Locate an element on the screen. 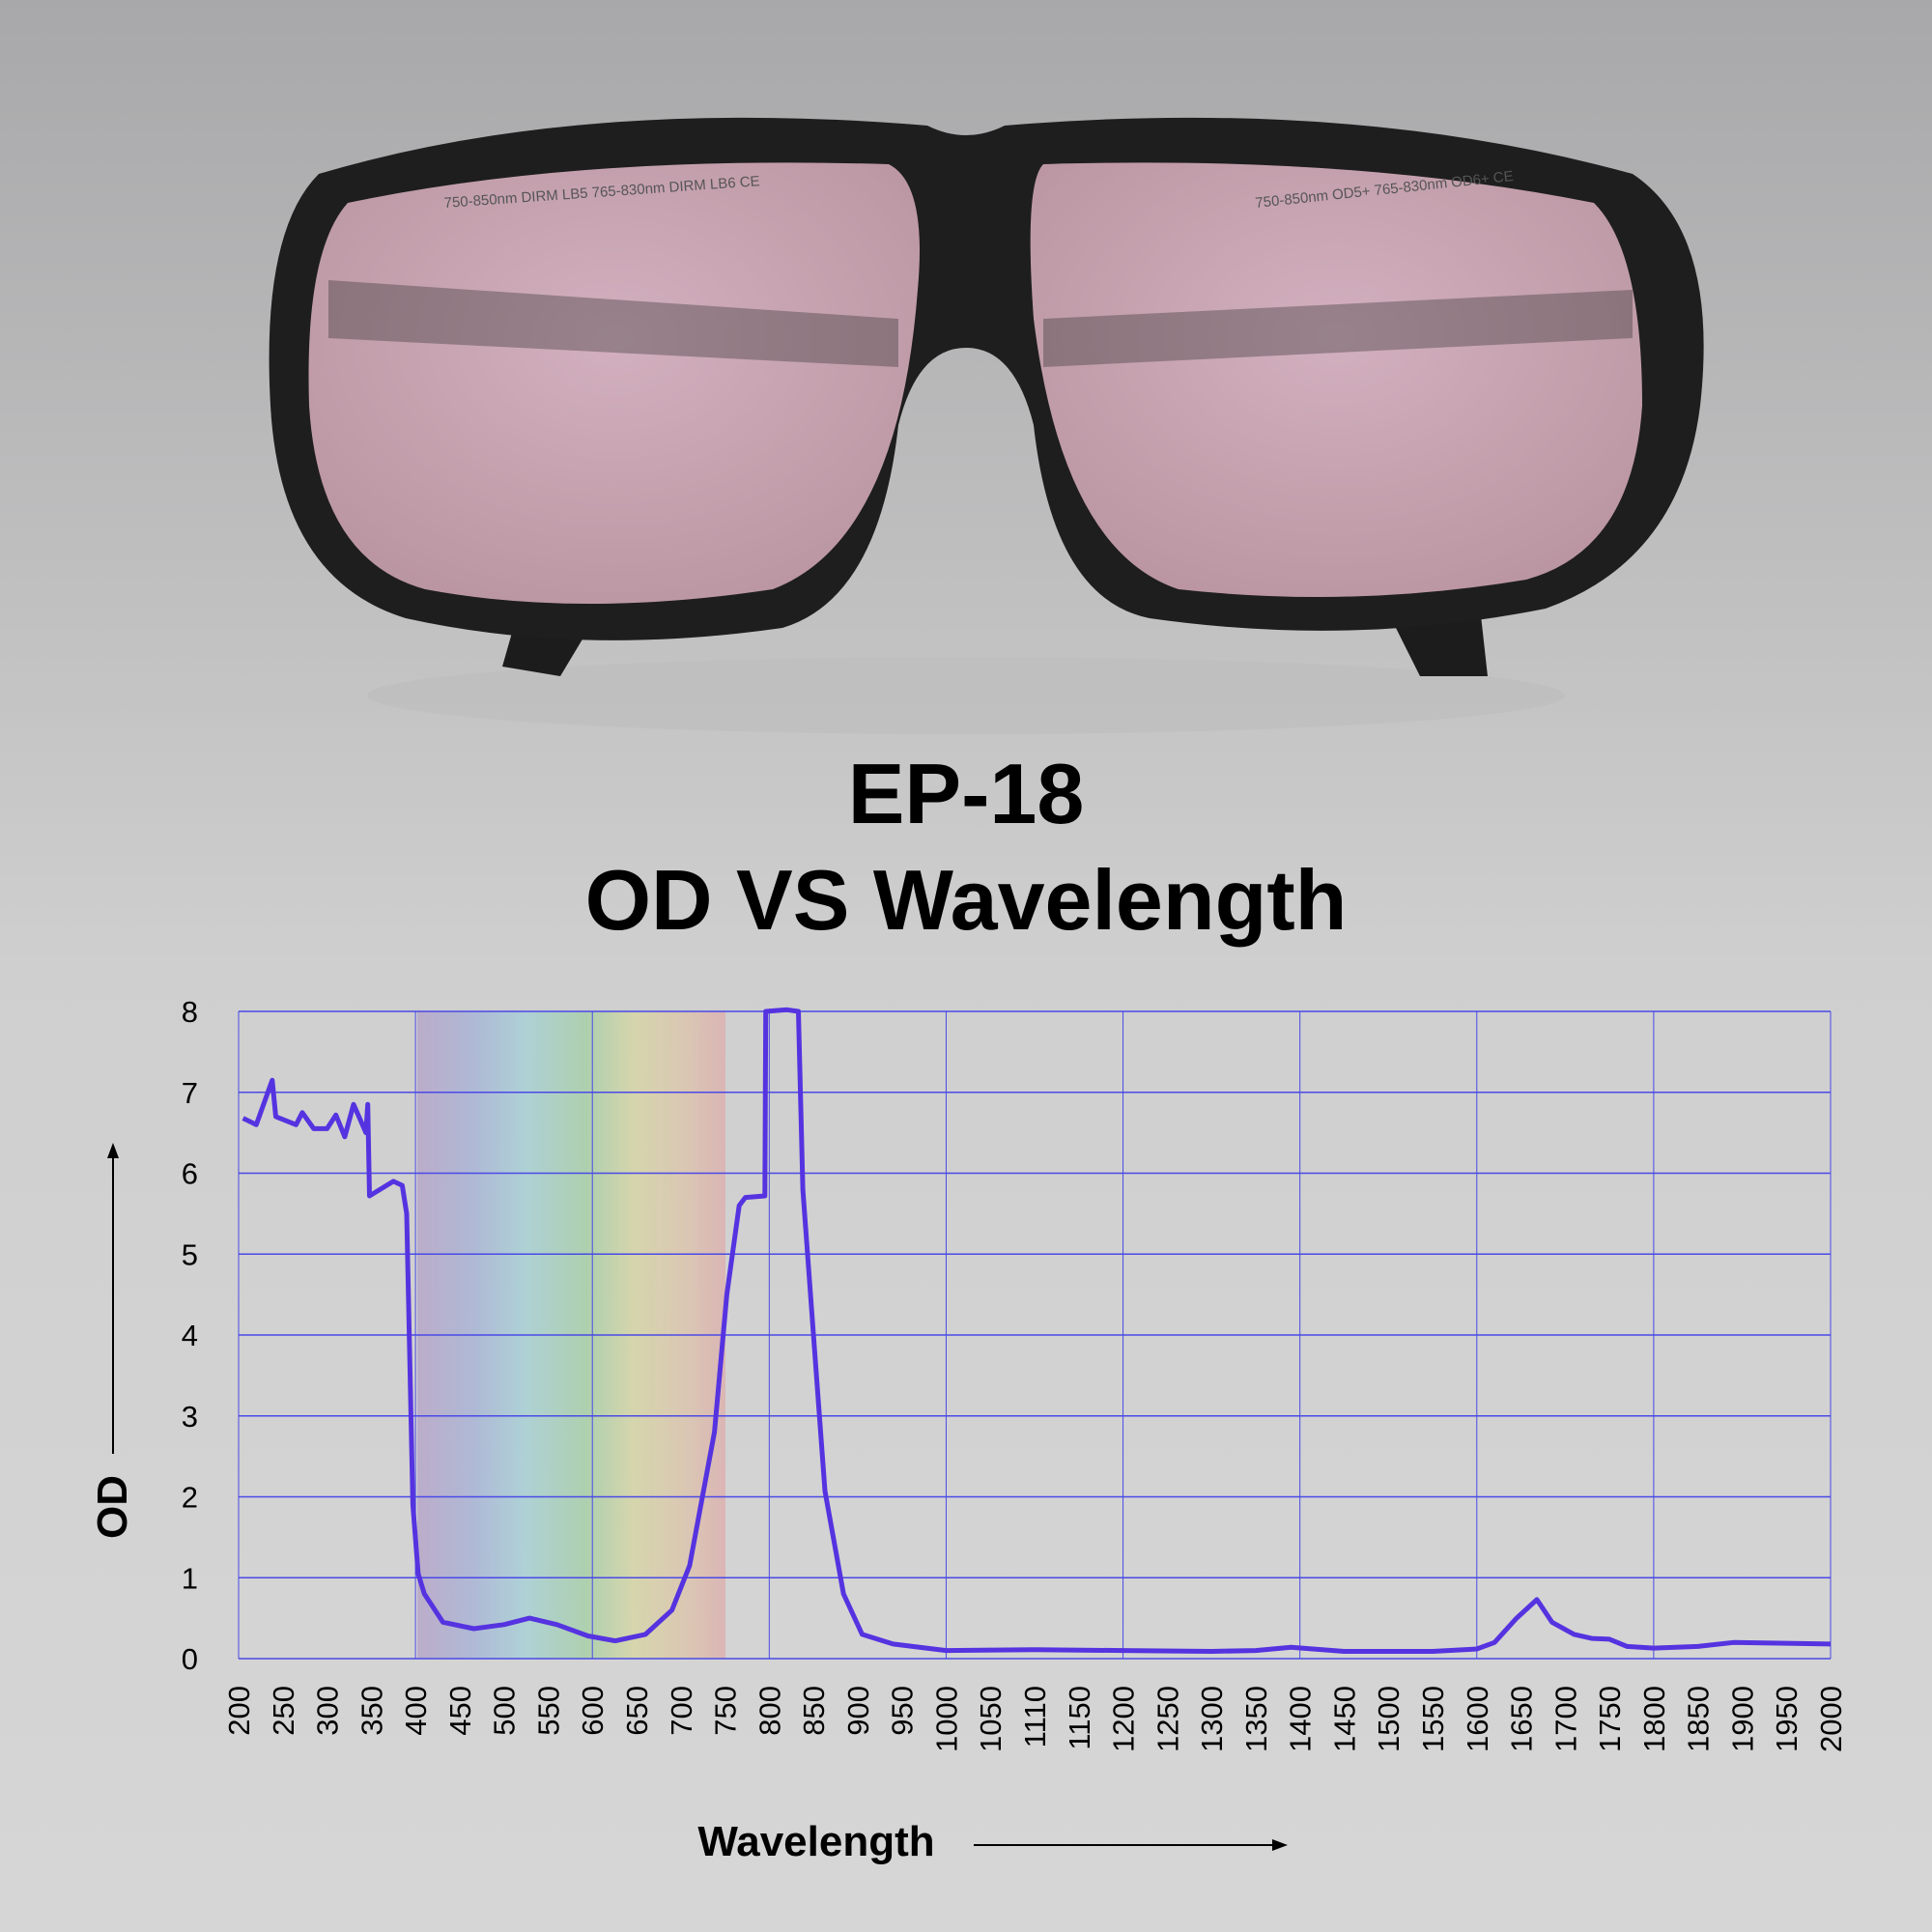 The width and height of the screenshot is (1932, 1932). x-tick-label: 1850 is located at coordinates (1699, 1719).